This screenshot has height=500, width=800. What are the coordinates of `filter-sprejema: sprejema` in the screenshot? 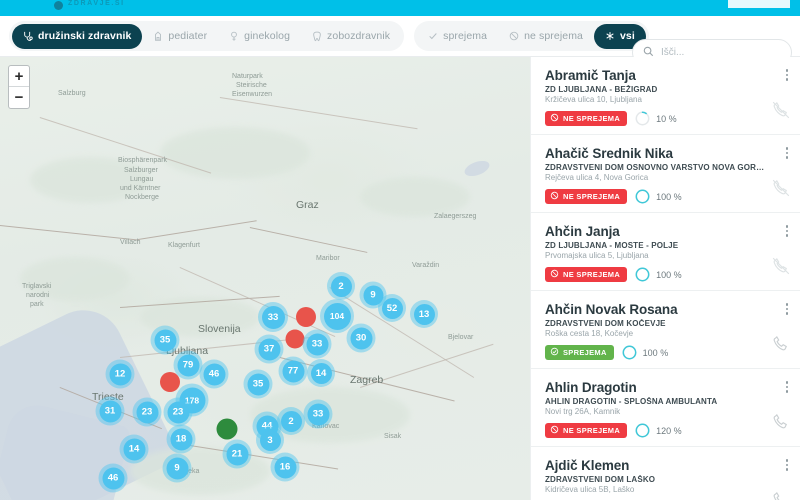 It's located at (457, 36).